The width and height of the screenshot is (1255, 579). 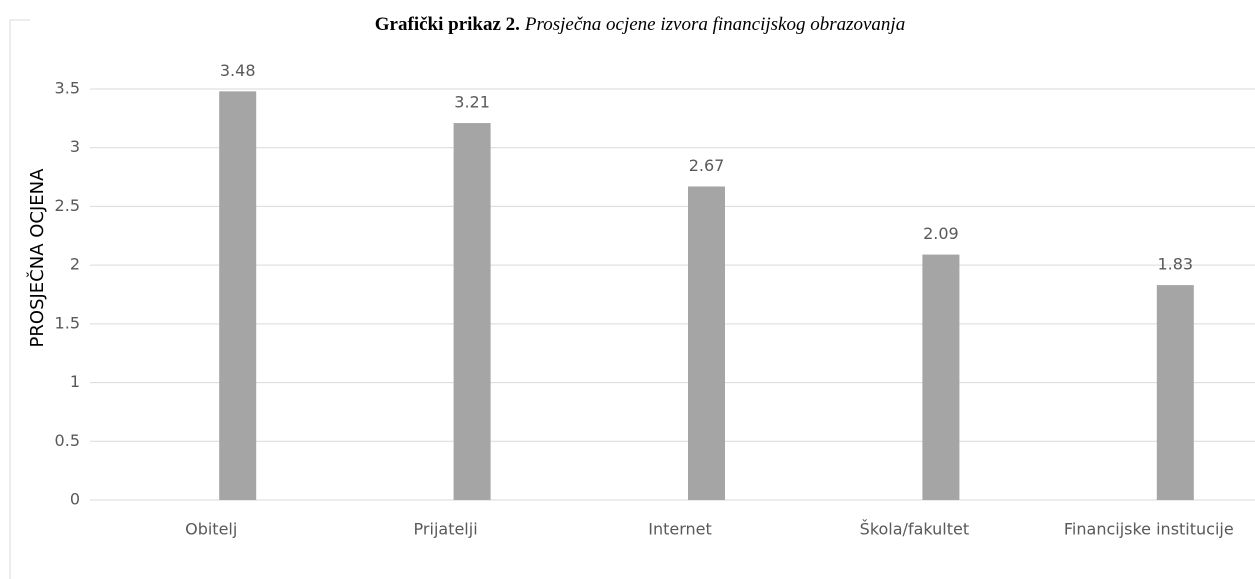 I want to click on y-tick-label: 0, so click(x=75, y=499).